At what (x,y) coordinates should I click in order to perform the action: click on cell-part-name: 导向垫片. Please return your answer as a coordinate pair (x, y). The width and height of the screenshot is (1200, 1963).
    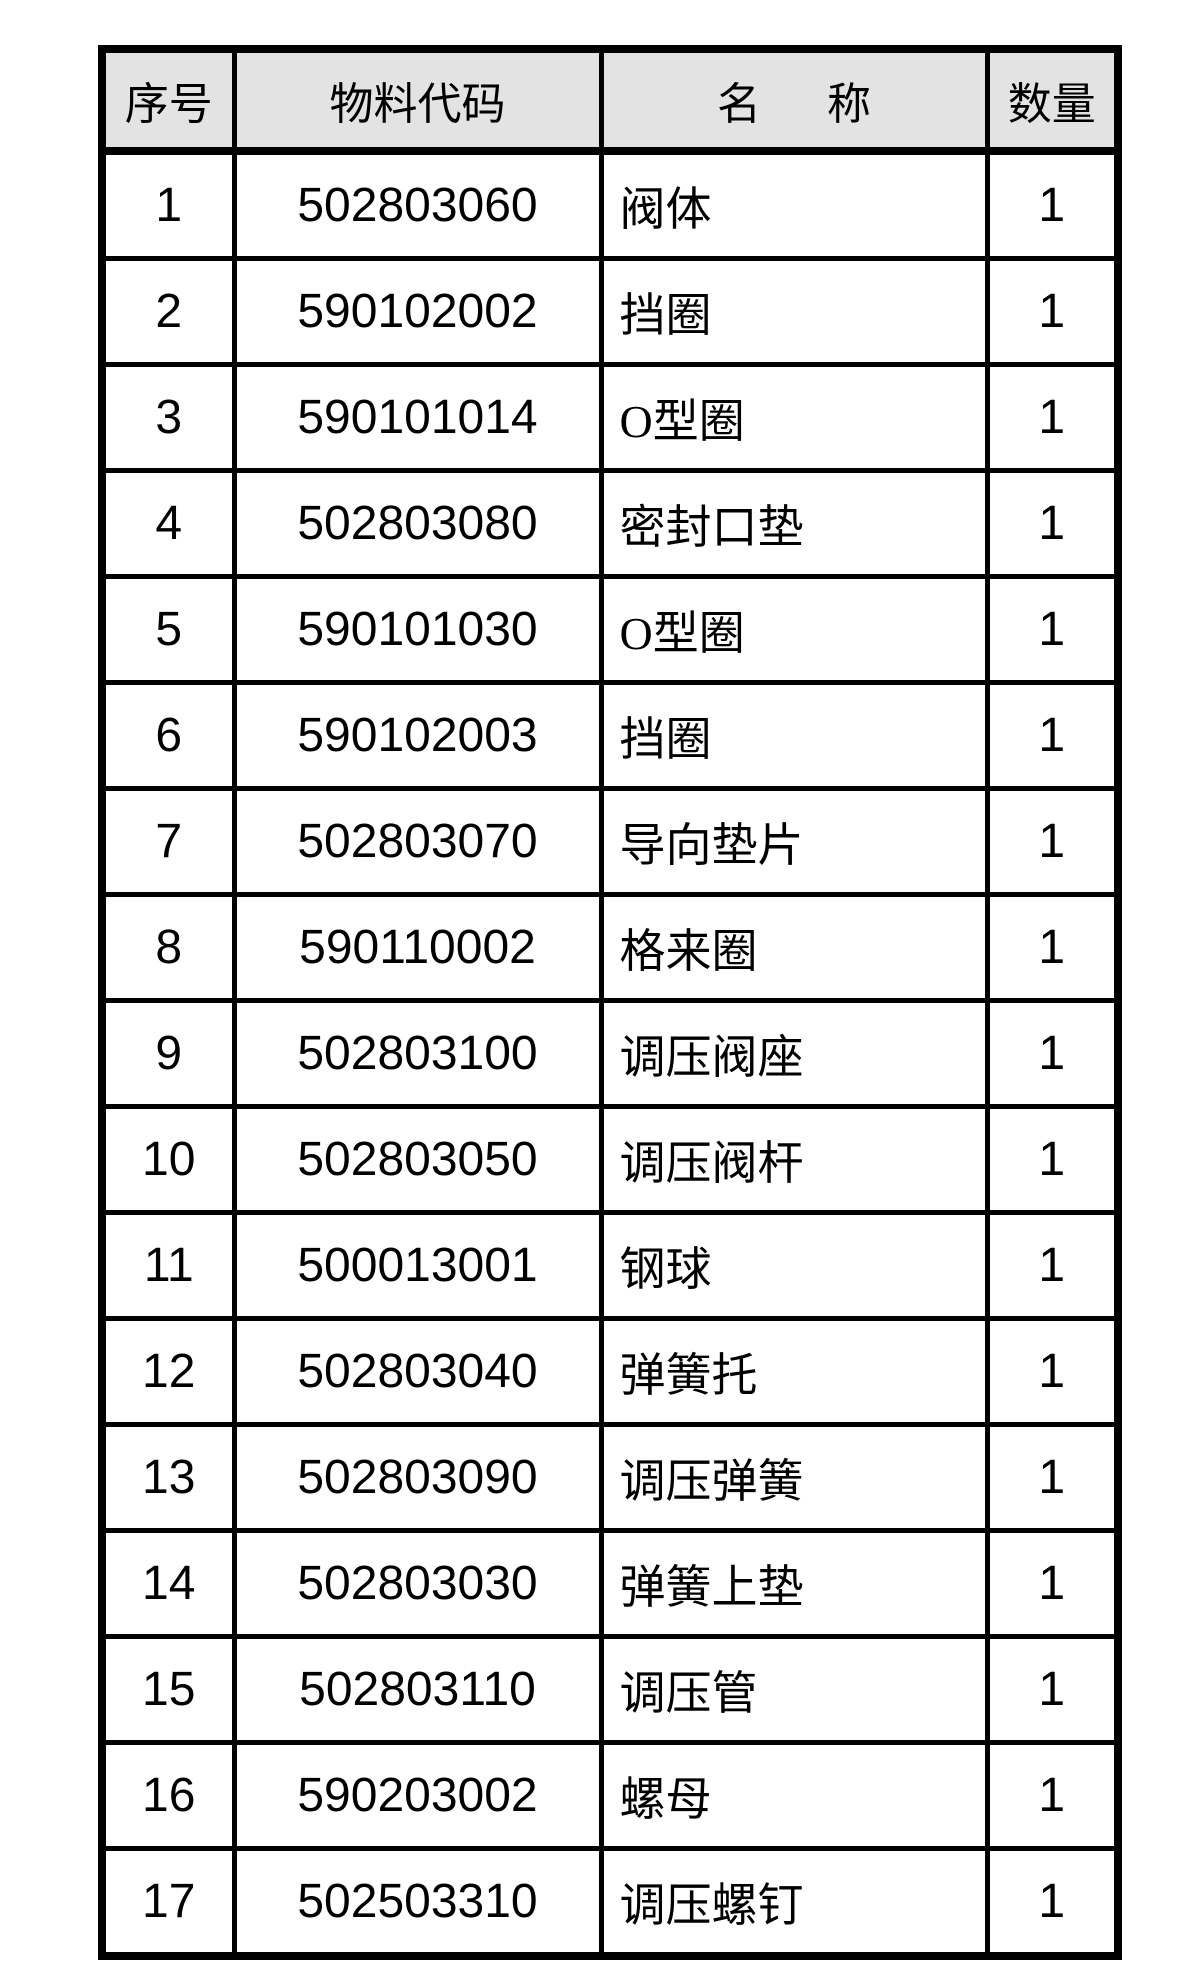
    Looking at the image, I should click on (794, 841).